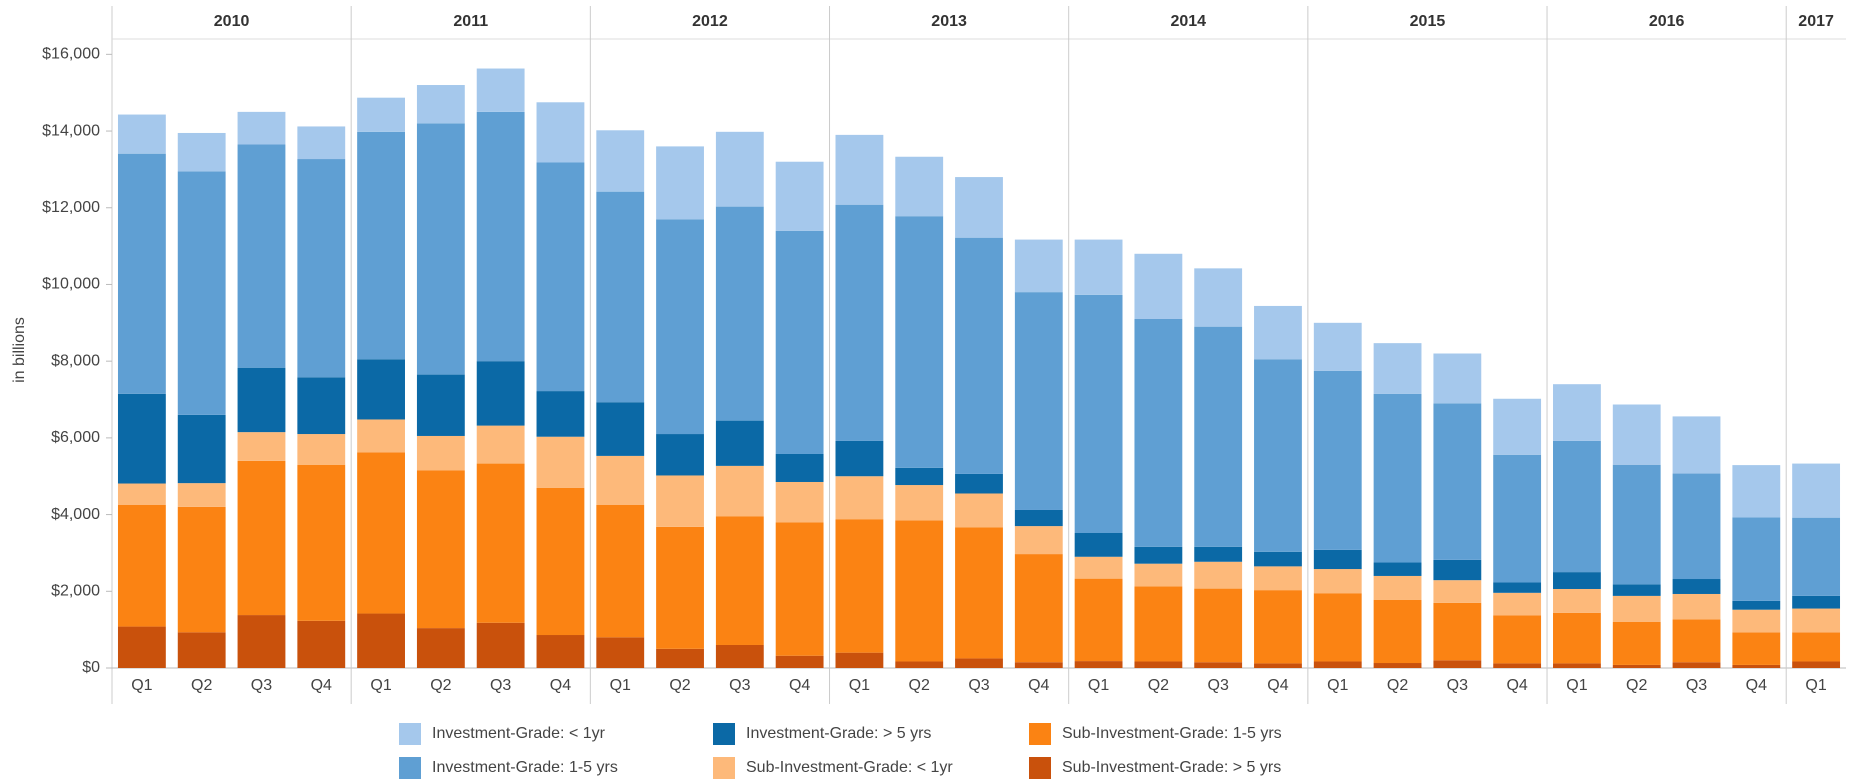 This screenshot has height=783, width=1850. I want to click on y-tick-label: $2,000, so click(75, 591).